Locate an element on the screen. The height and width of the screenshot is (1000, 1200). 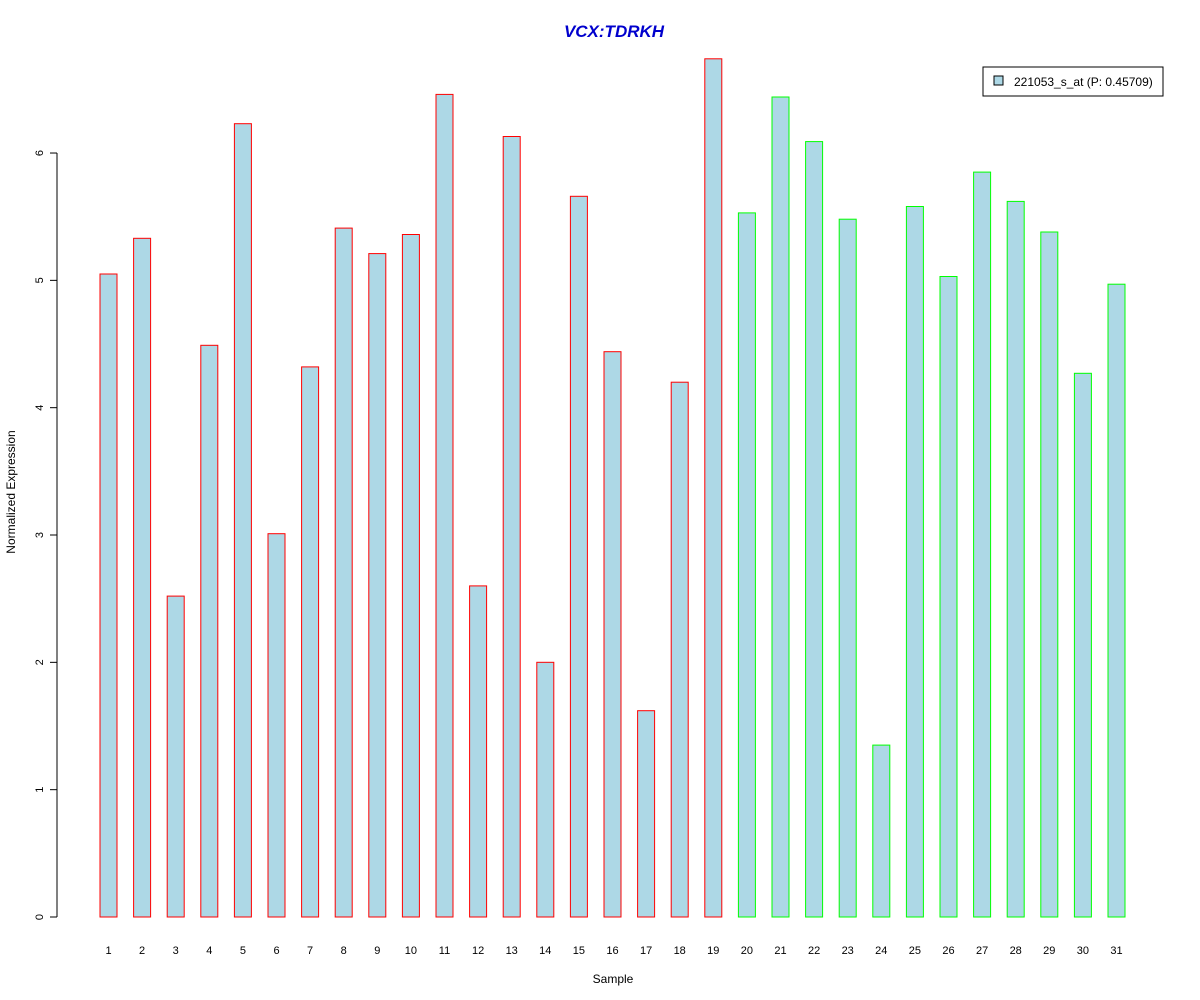
x-tick-label: 24 is located at coordinates (881, 951).